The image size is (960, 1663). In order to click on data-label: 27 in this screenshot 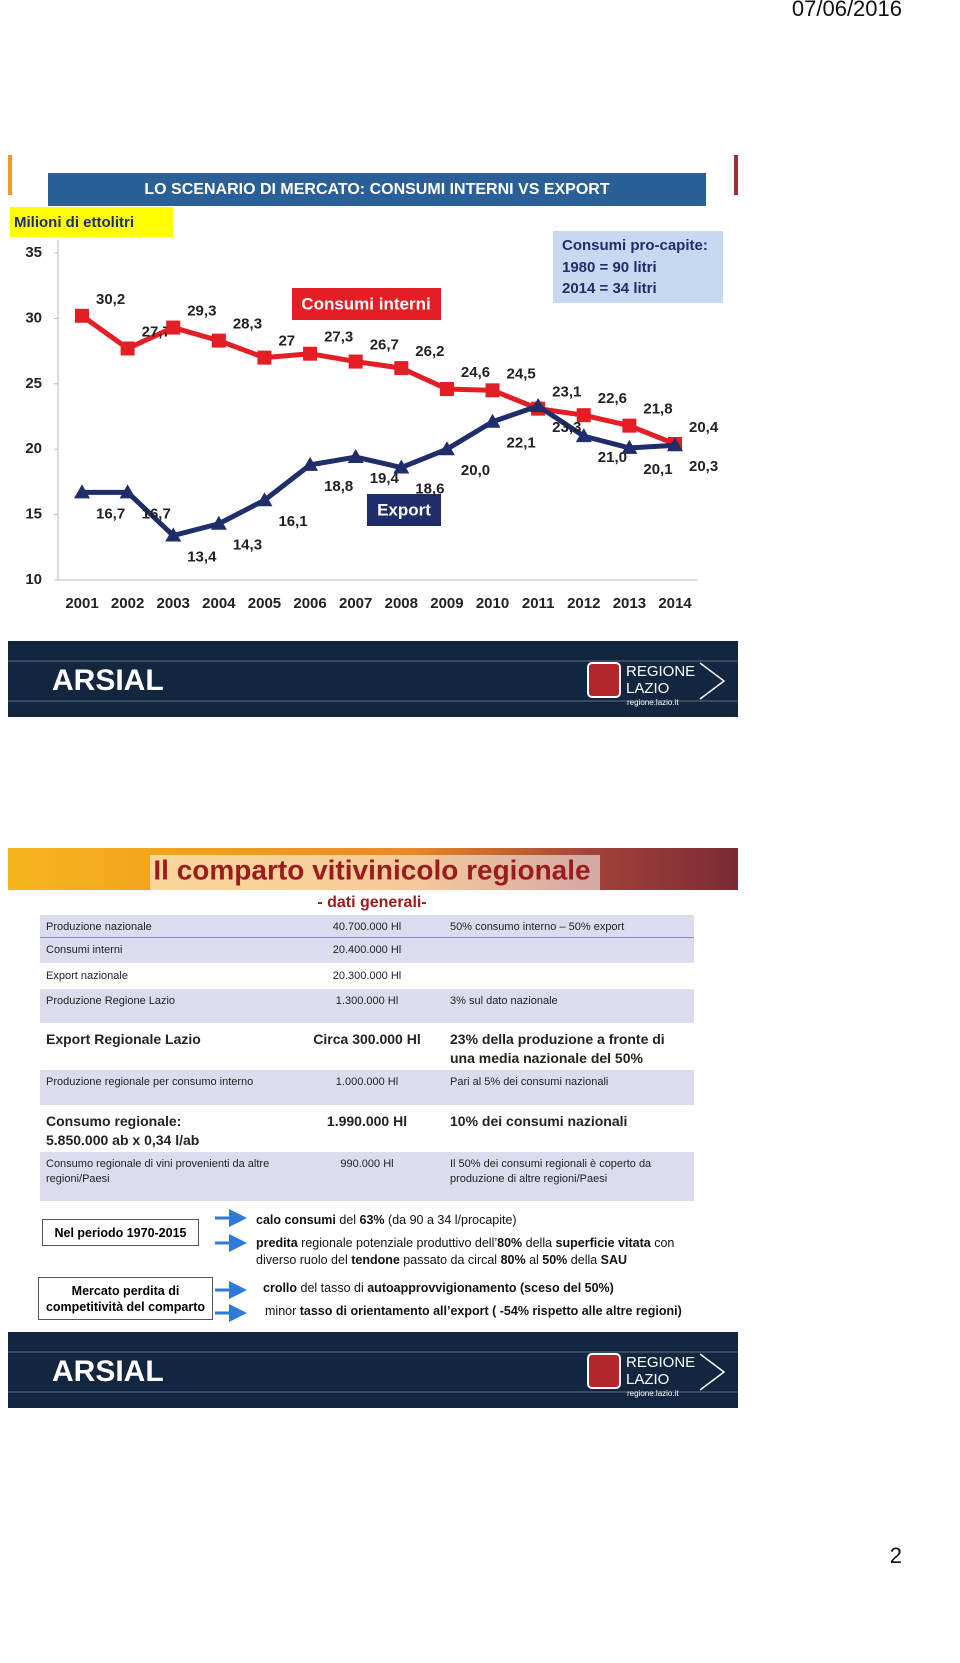, I will do `click(286, 341)`.